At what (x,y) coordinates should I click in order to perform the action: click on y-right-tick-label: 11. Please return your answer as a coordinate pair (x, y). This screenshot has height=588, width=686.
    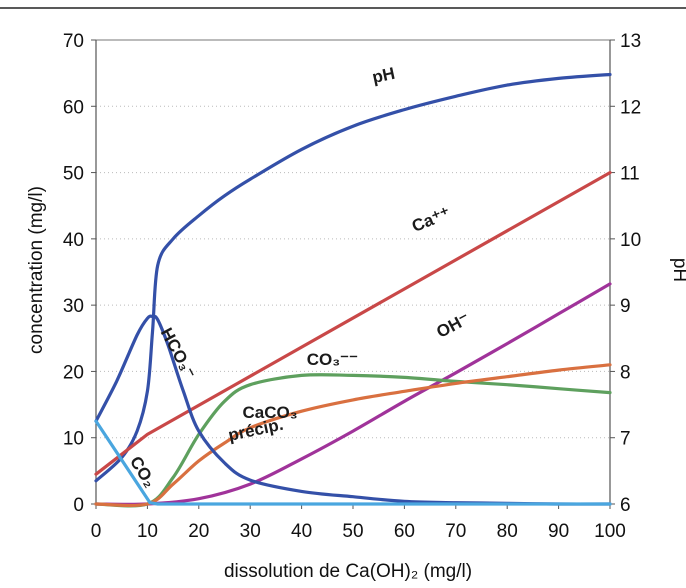
    Looking at the image, I should click on (630, 174).